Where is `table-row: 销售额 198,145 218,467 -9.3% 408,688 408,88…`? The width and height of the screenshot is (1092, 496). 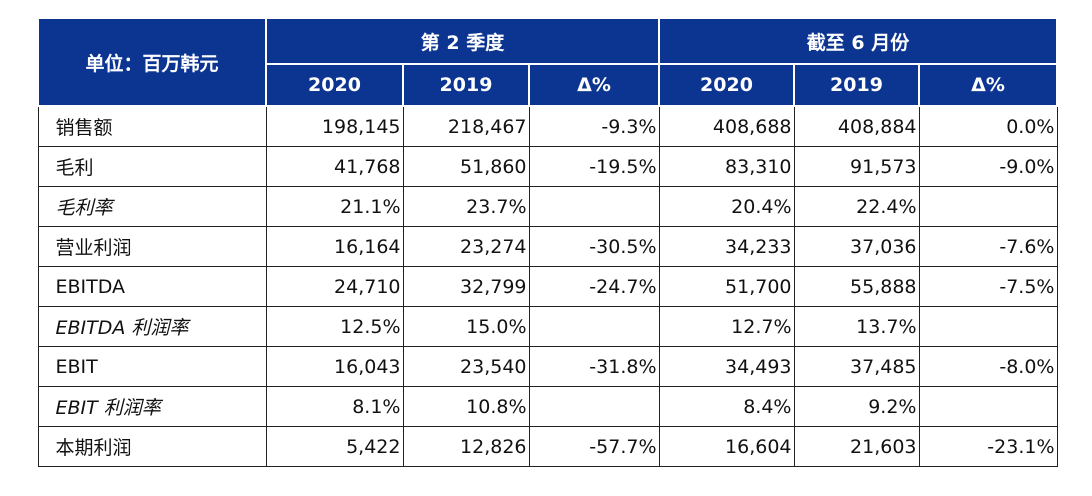 table-row: 销售额 198,145 218,467 -9.3% 408,688 408,88… is located at coordinates (547, 126).